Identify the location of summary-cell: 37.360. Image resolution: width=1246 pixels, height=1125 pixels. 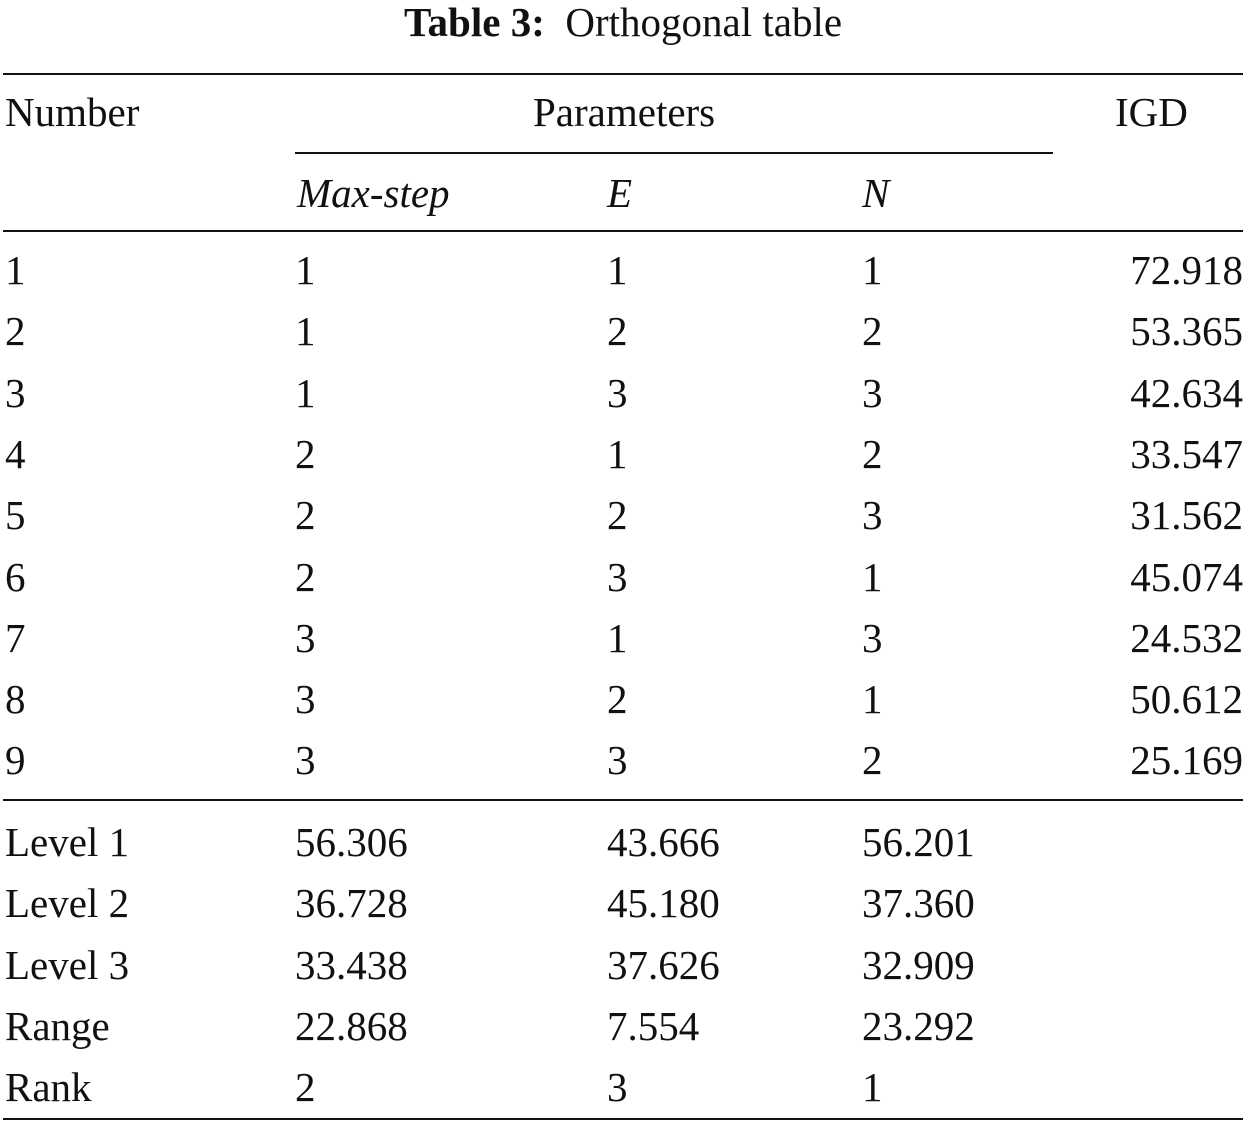
(918, 903).